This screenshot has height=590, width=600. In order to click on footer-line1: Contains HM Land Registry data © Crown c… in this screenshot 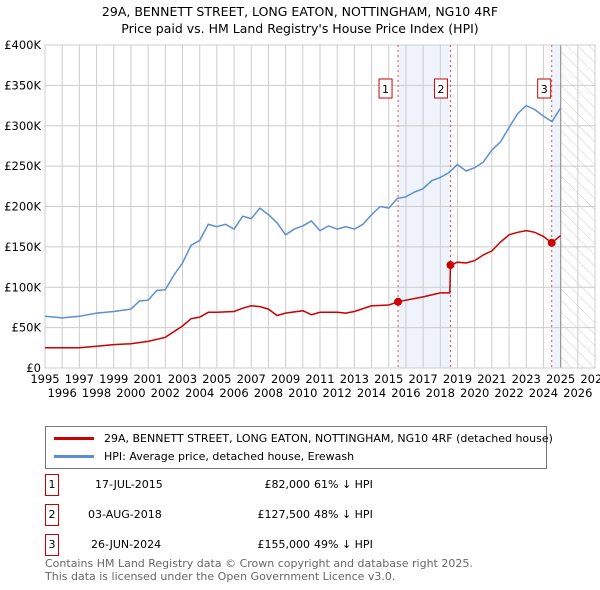, I will do `click(259, 563)`.